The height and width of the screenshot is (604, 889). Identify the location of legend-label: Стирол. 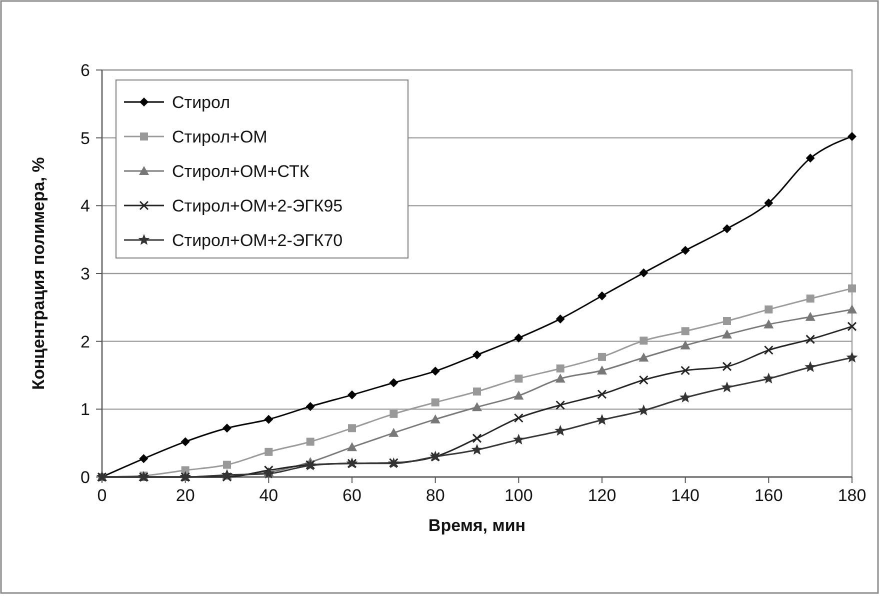
(201, 102).